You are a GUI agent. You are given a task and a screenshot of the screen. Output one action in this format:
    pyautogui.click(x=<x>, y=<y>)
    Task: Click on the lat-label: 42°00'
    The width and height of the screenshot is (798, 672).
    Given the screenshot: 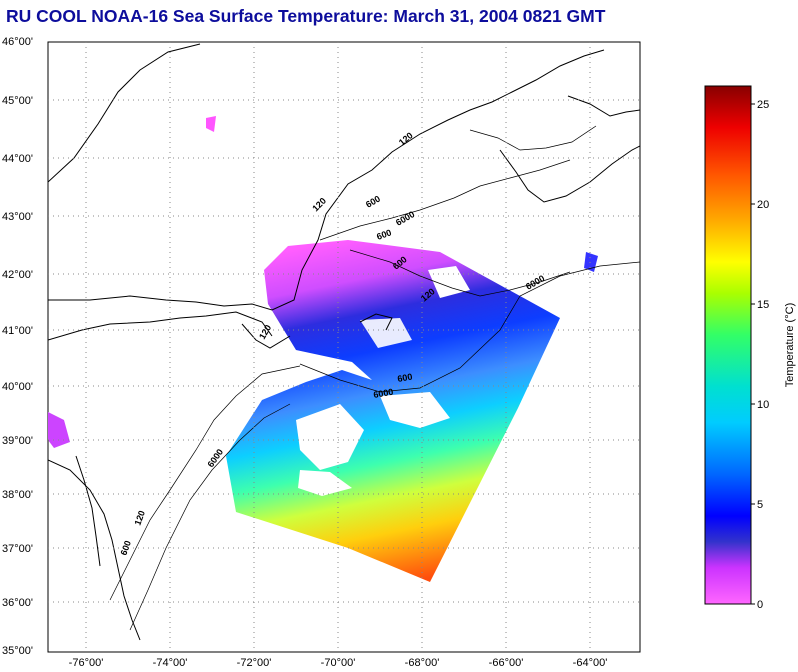 What is the action you would take?
    pyautogui.click(x=17, y=275)
    